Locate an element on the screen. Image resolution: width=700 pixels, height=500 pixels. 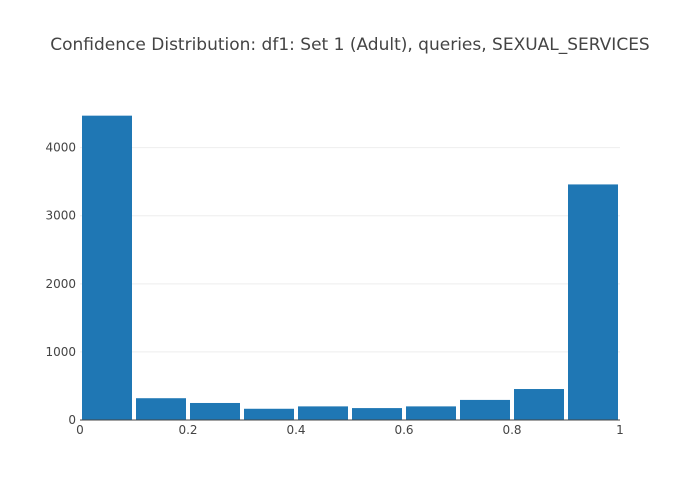
y-tick-label: 1000 is located at coordinates (60, 352).